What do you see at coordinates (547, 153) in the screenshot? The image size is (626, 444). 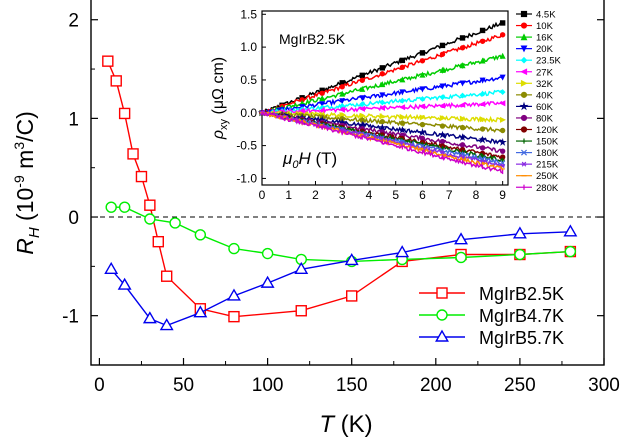 I see `inset-legend-label-12: 180K` at bounding box center [547, 153].